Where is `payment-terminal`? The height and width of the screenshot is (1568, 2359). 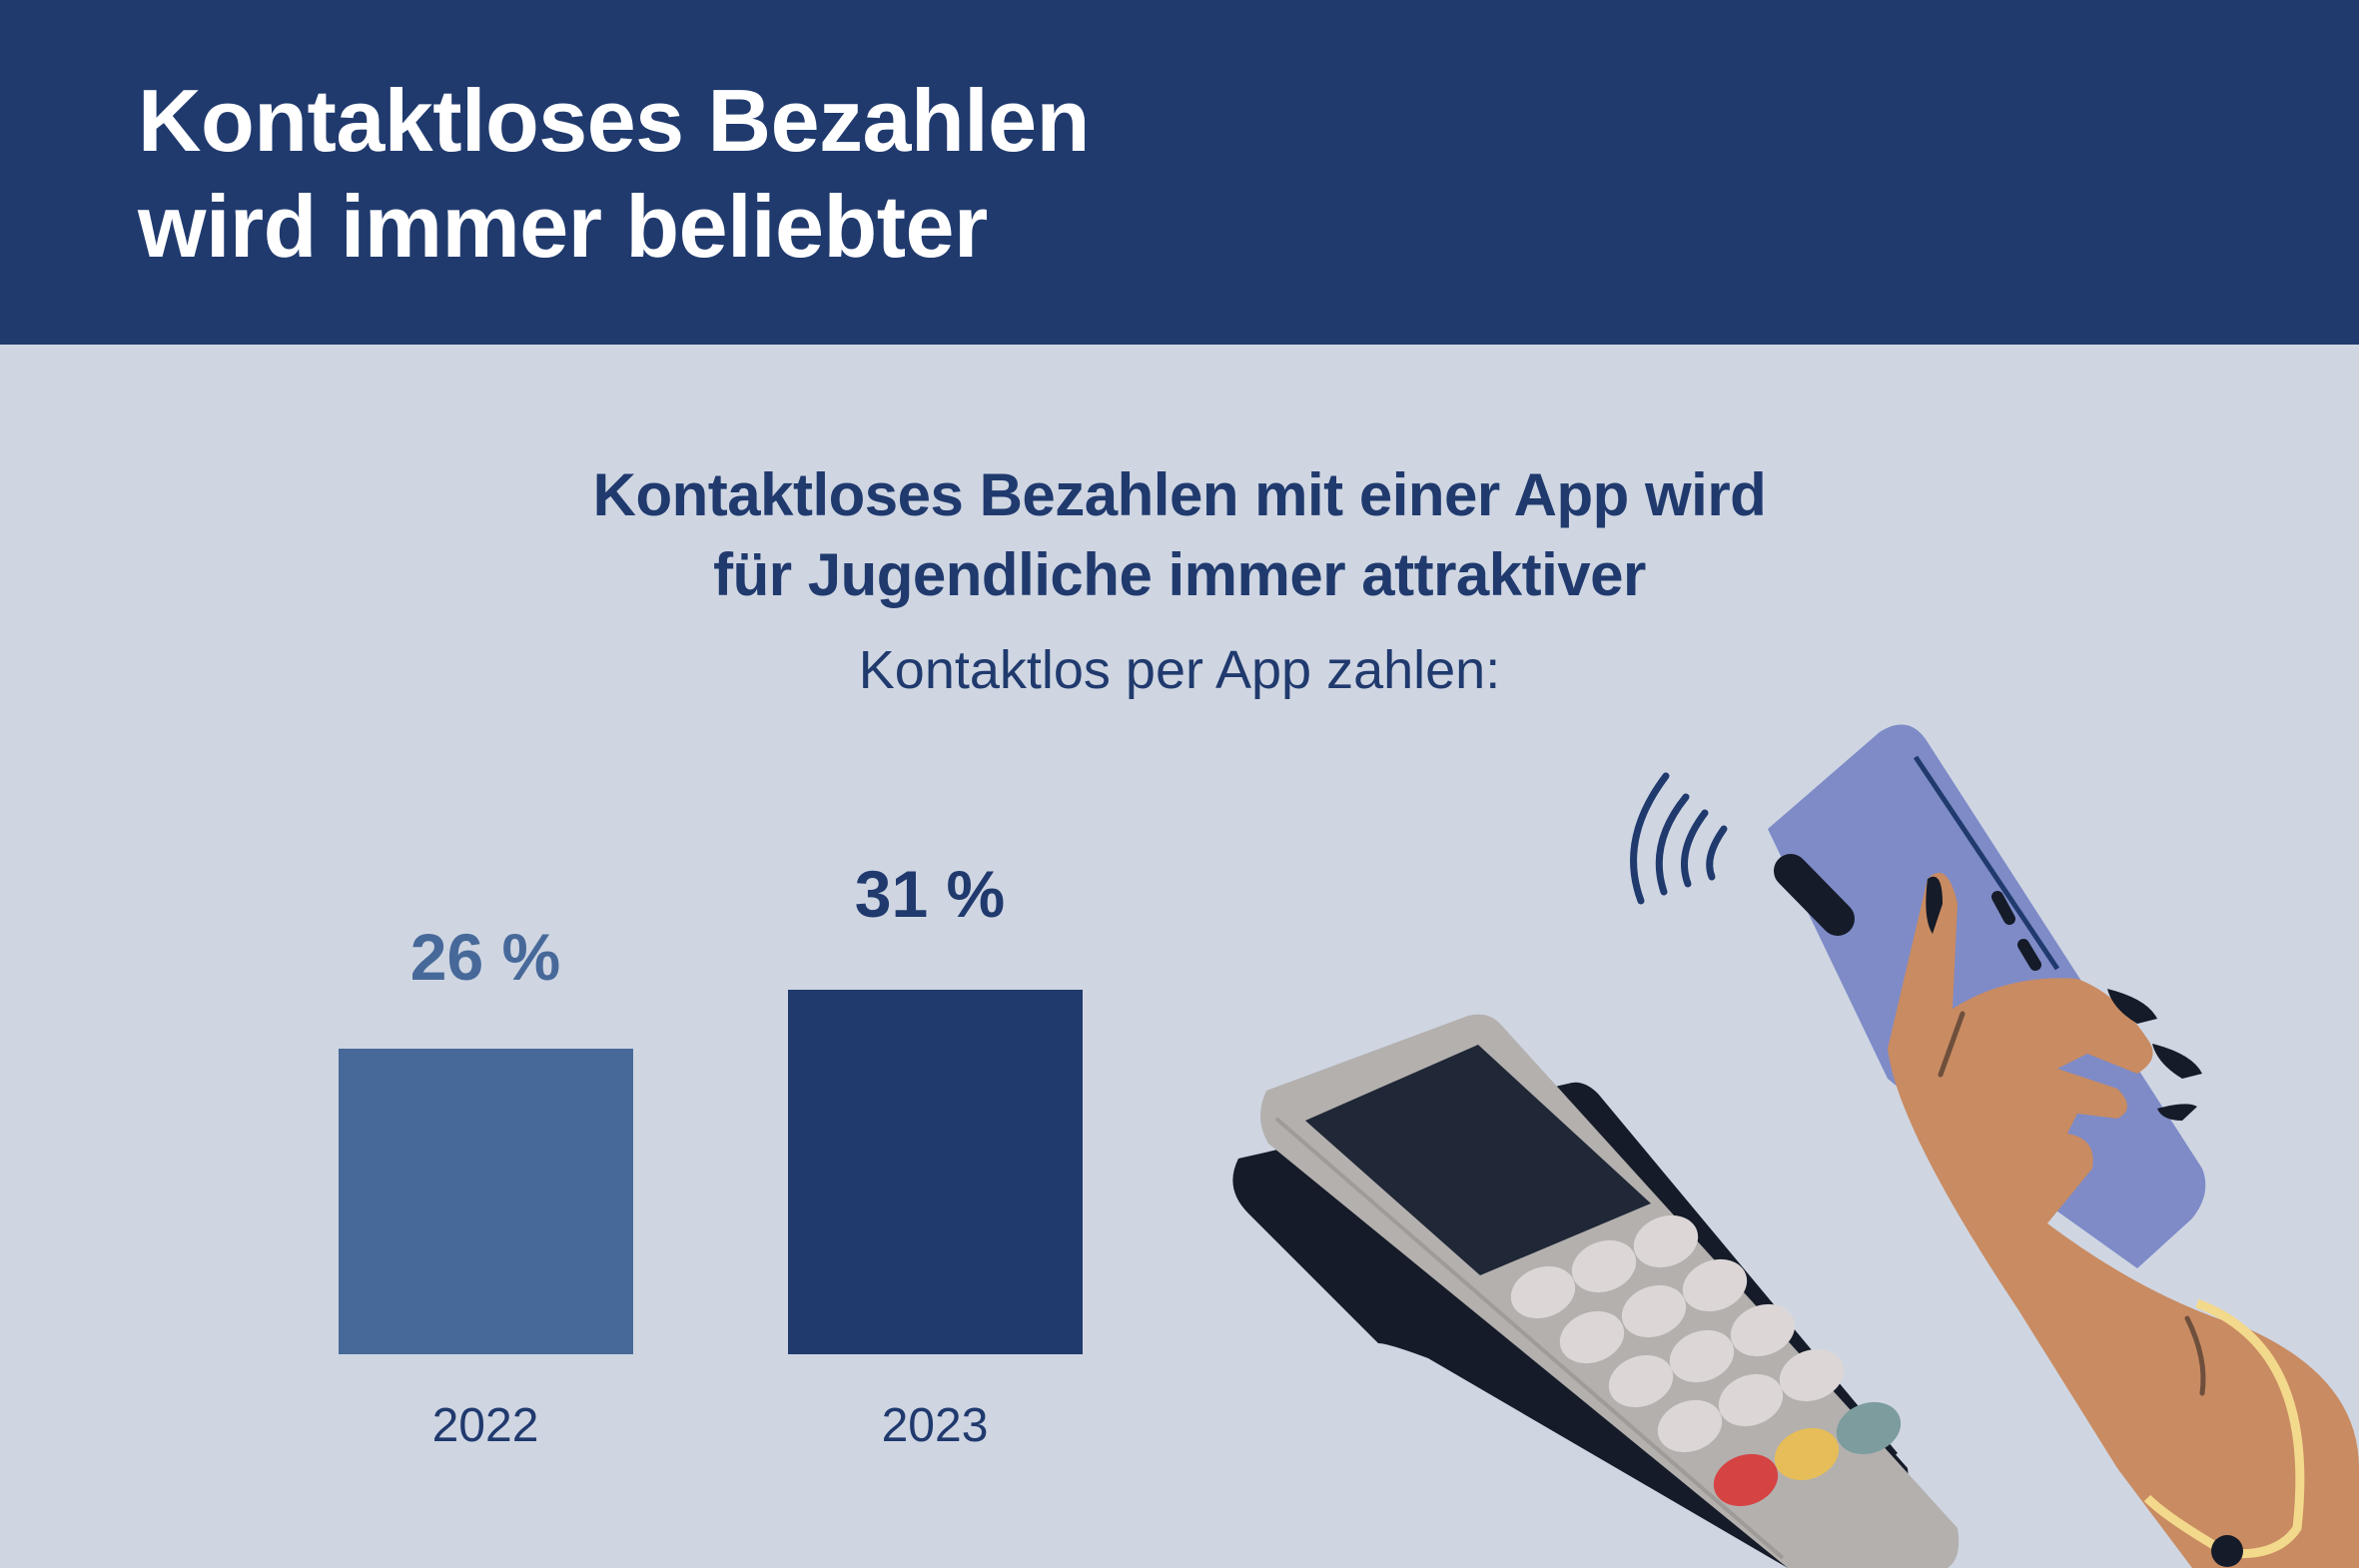 payment-terminal is located at coordinates (1596, 1291).